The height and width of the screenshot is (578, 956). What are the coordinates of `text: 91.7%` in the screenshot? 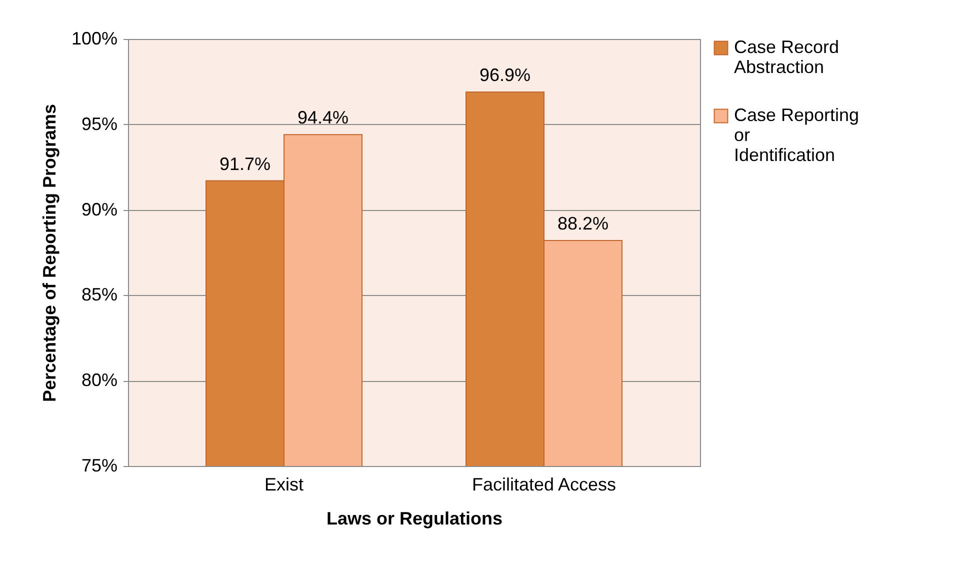 It's located at (245, 164).